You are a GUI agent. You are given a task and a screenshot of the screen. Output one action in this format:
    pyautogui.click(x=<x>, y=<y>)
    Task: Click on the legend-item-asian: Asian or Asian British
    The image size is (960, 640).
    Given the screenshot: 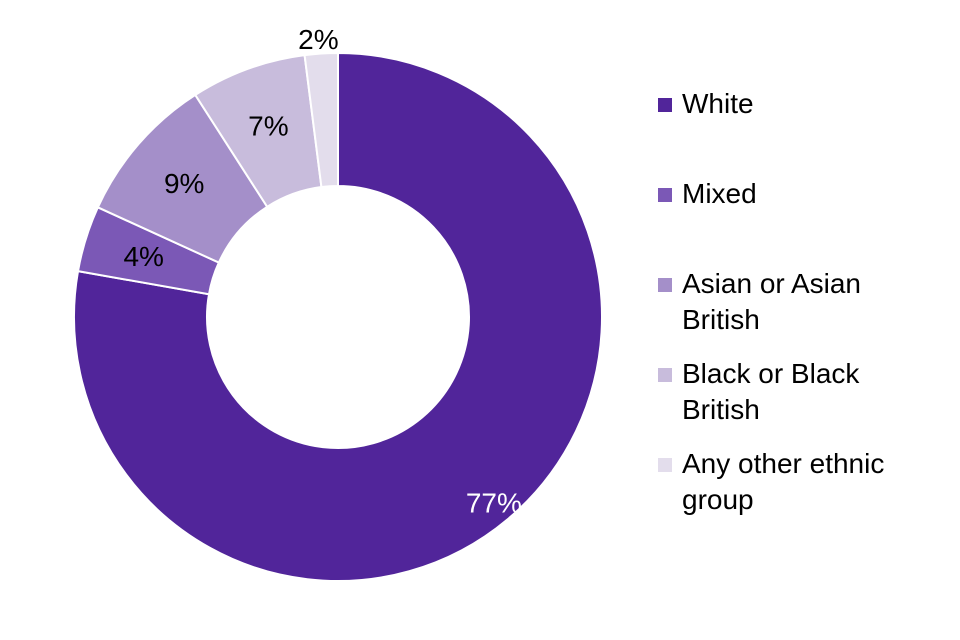 What is the action you would take?
    pyautogui.click(x=795, y=302)
    